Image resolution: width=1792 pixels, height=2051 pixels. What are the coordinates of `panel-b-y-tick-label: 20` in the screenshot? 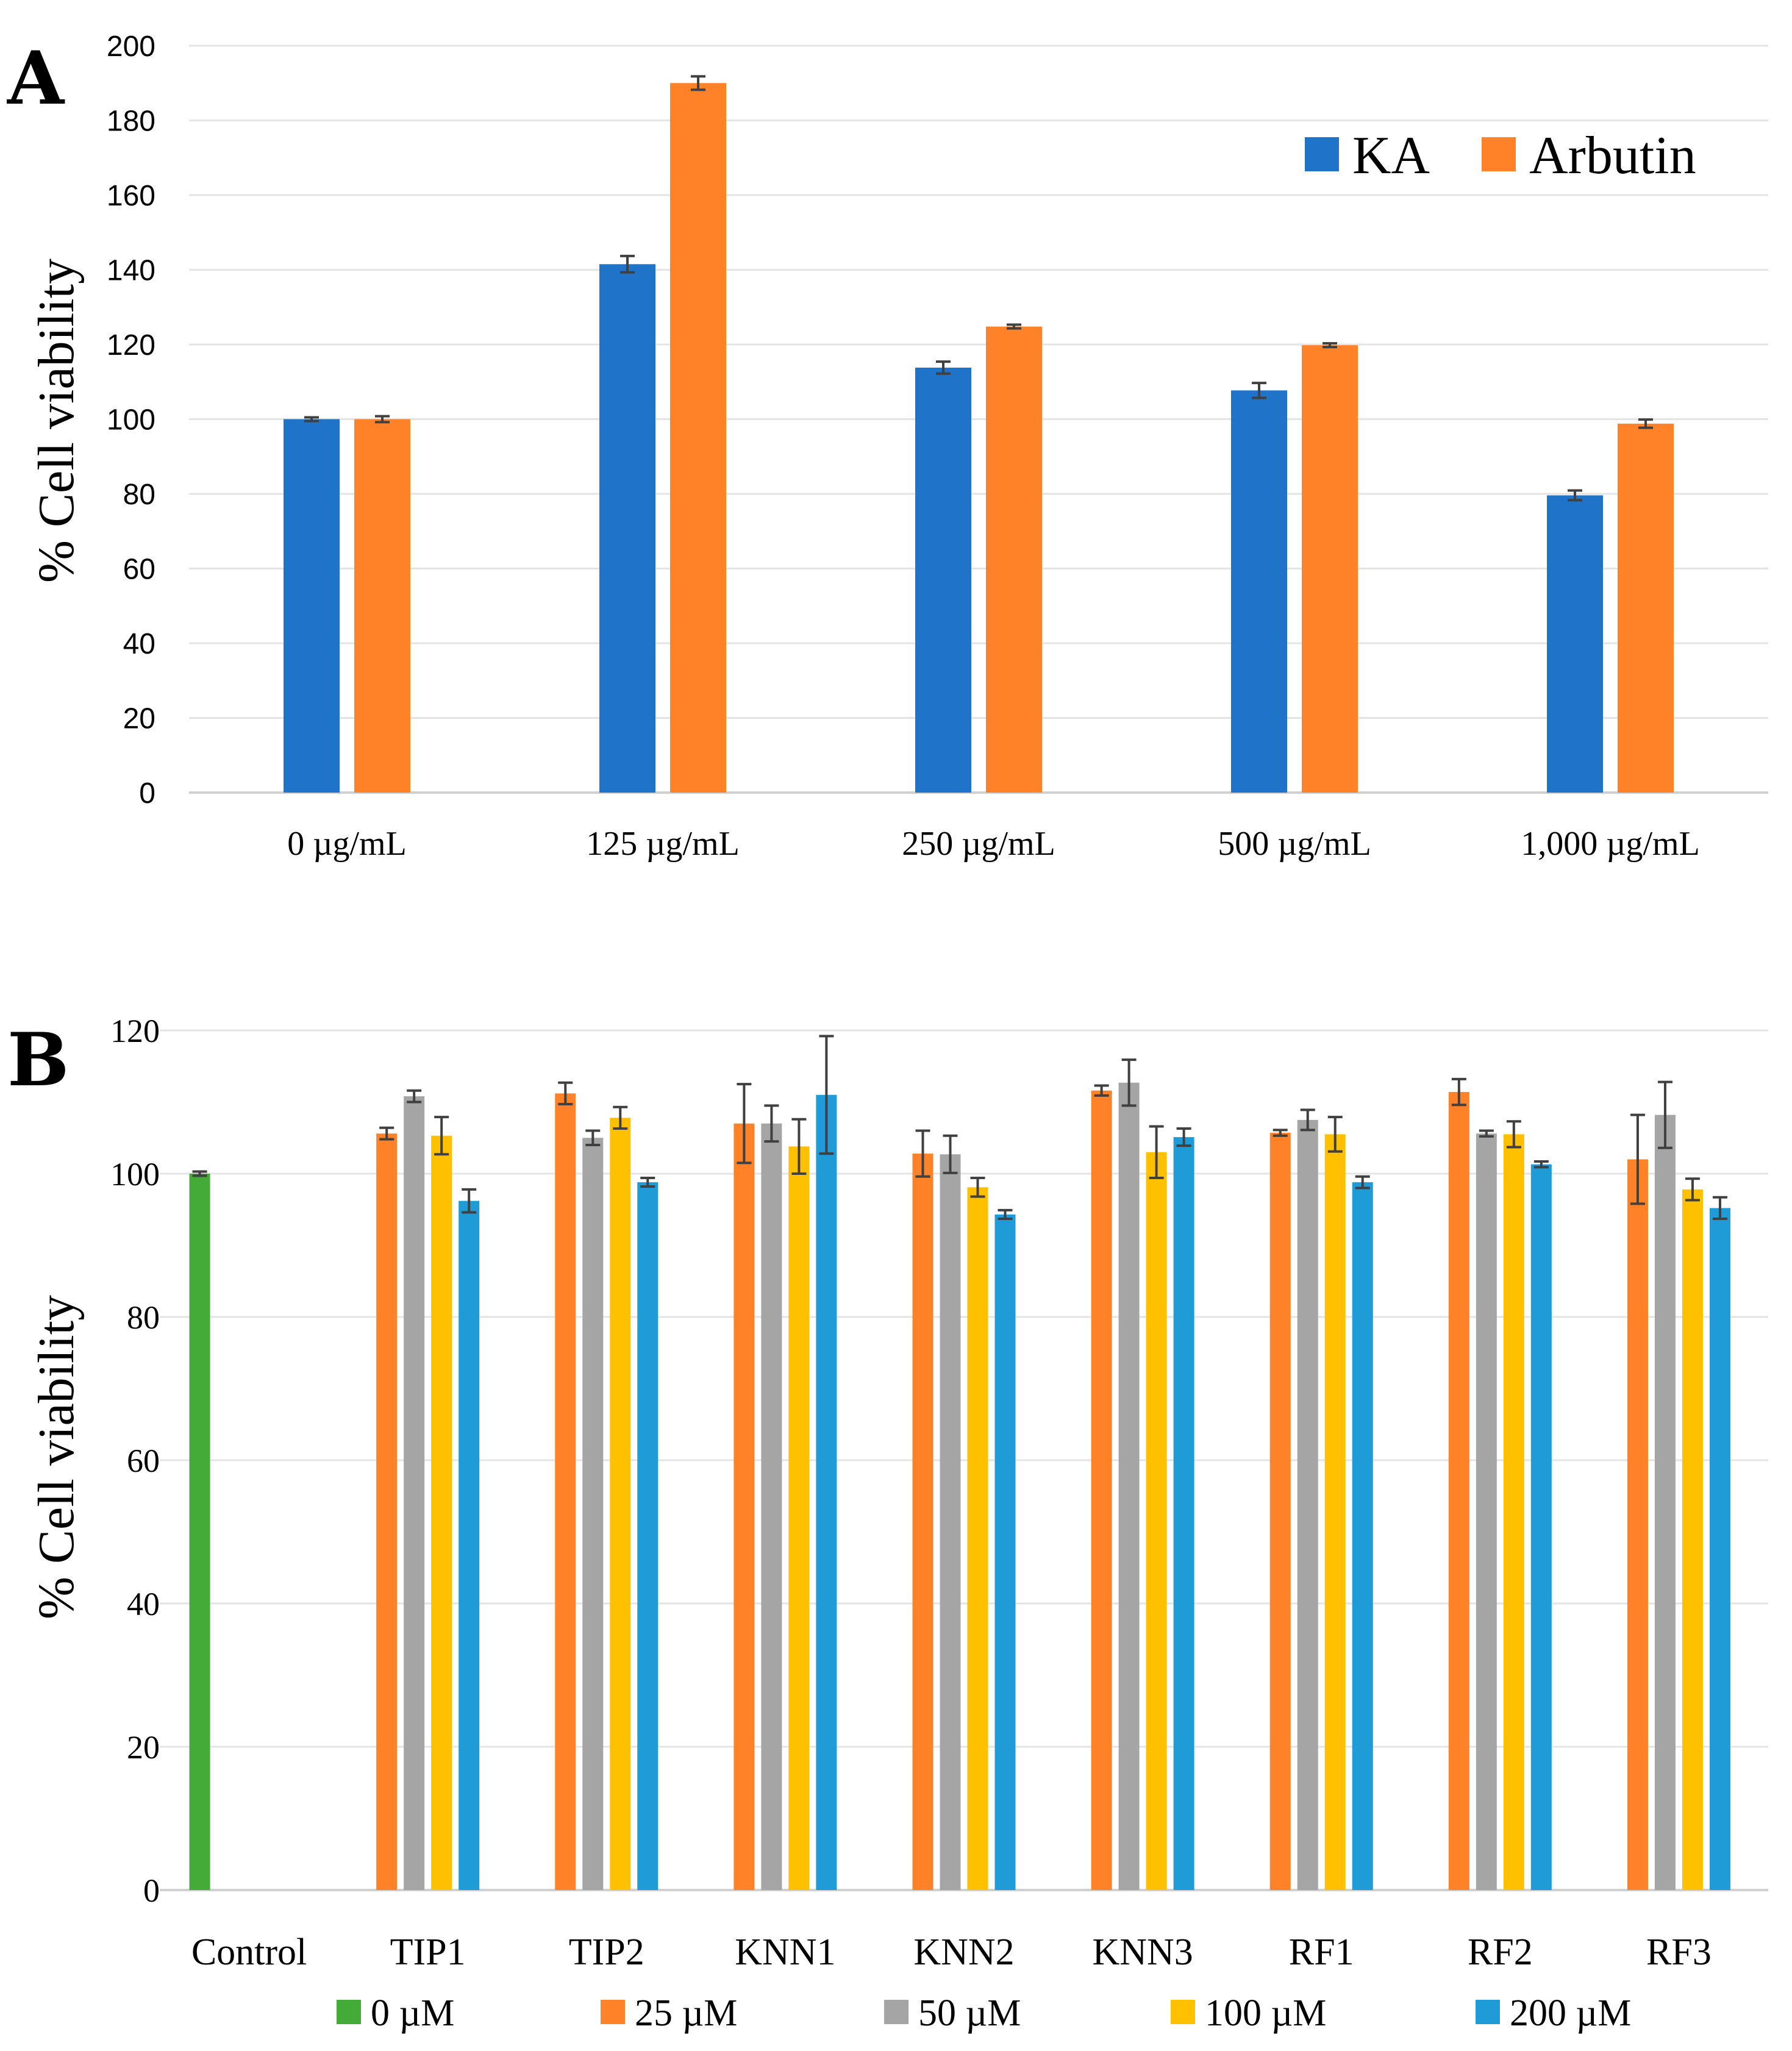 It's located at (143, 1747).